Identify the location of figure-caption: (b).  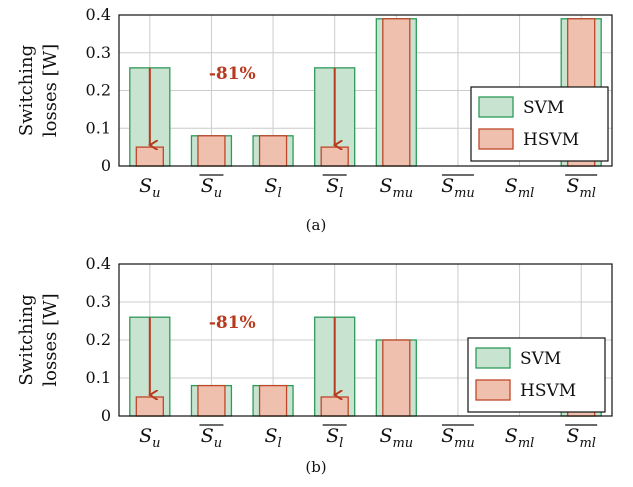
(315, 467).